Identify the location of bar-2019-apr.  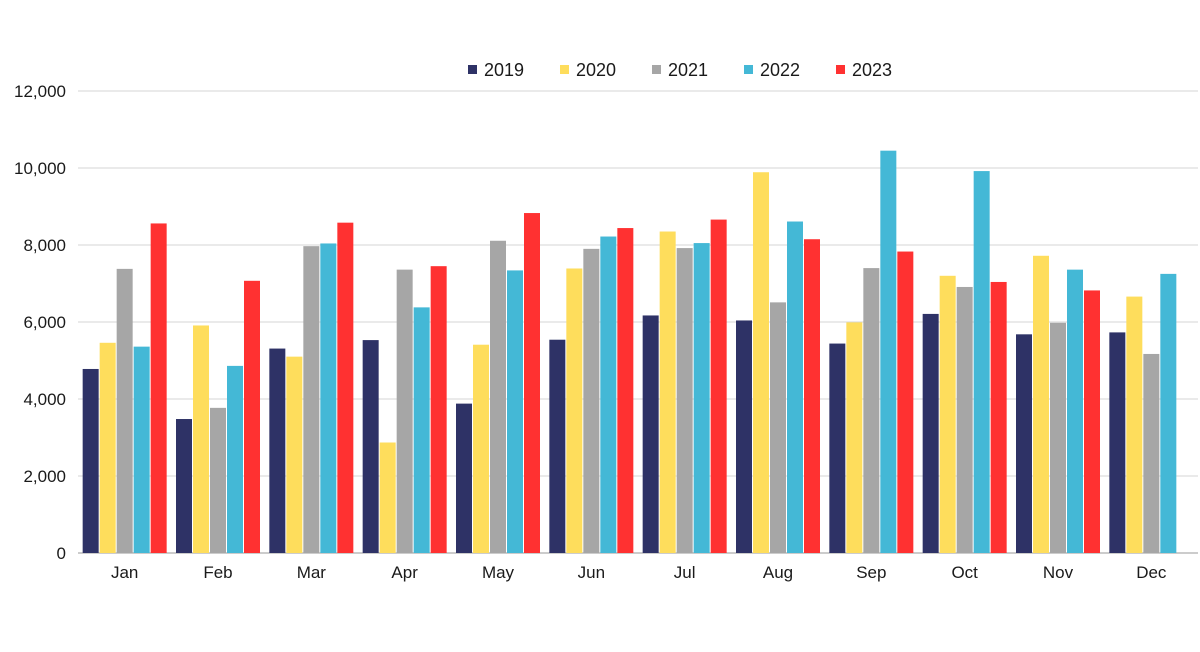
(370, 446).